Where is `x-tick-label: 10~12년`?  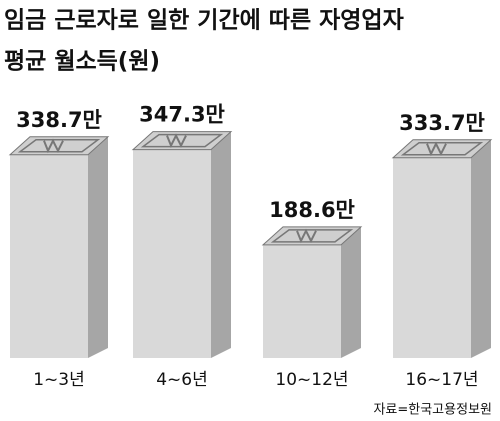 x-tick-label: 10~12년 is located at coordinates (311, 380).